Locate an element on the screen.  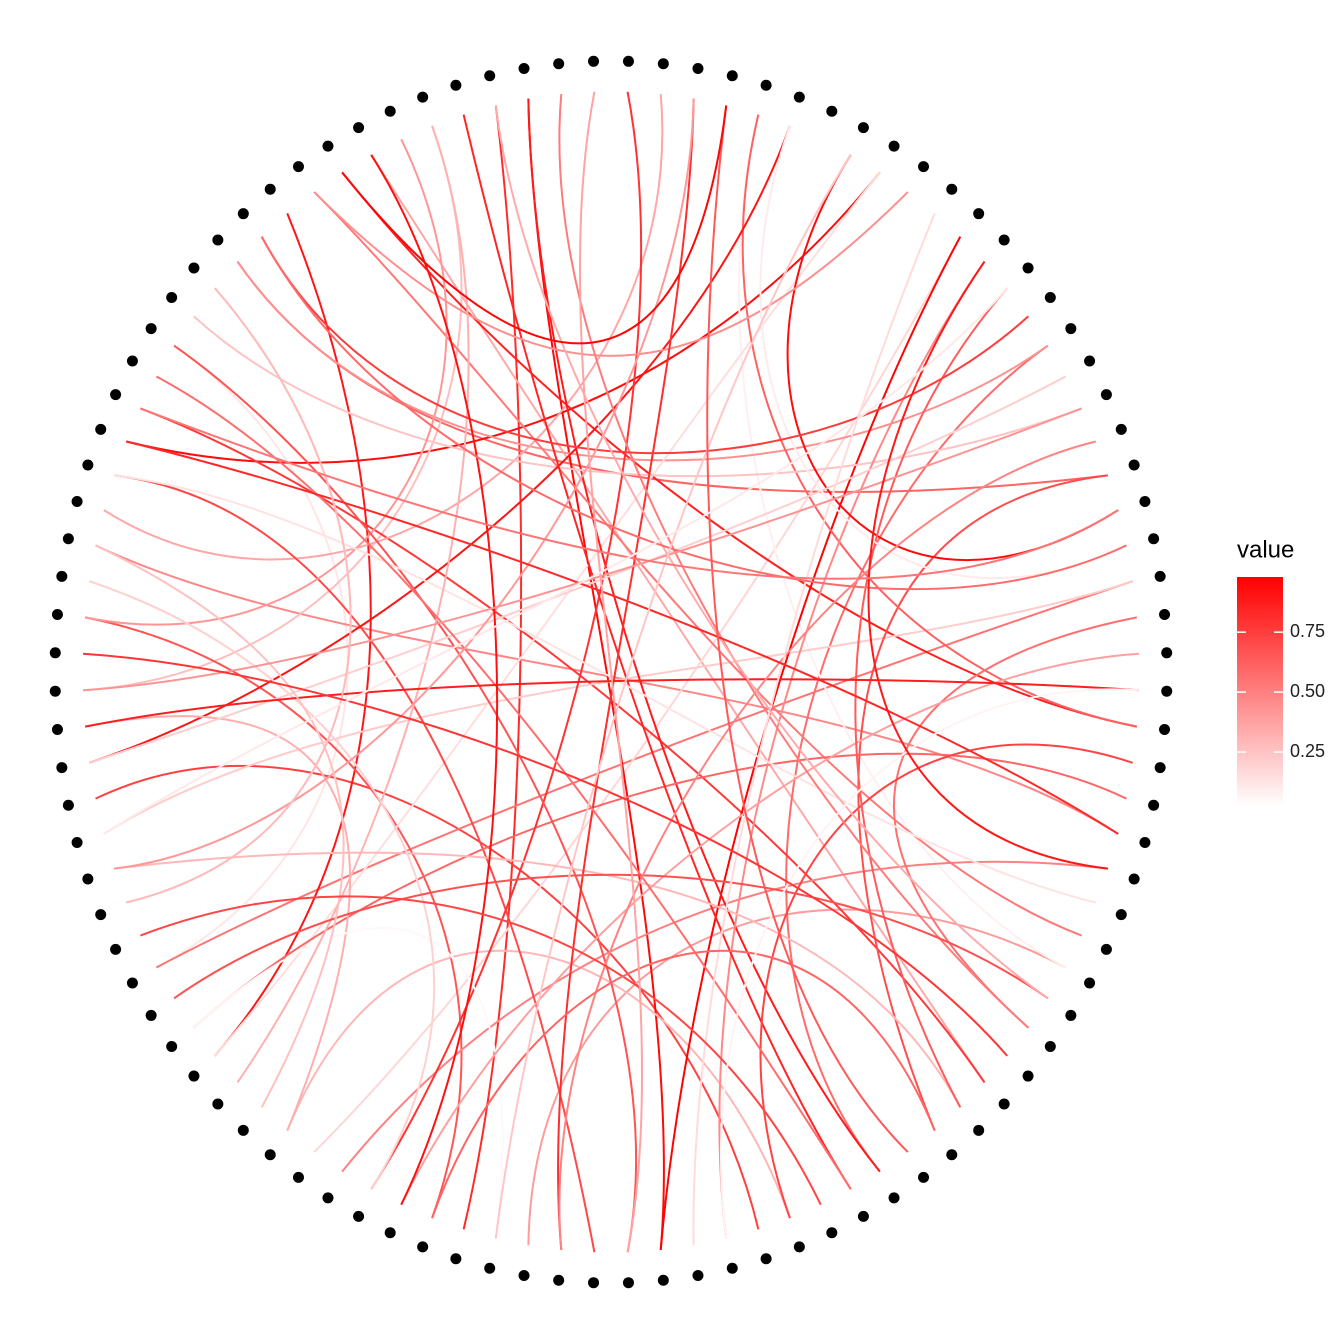
legend-title: value is located at coordinates (1265, 549).